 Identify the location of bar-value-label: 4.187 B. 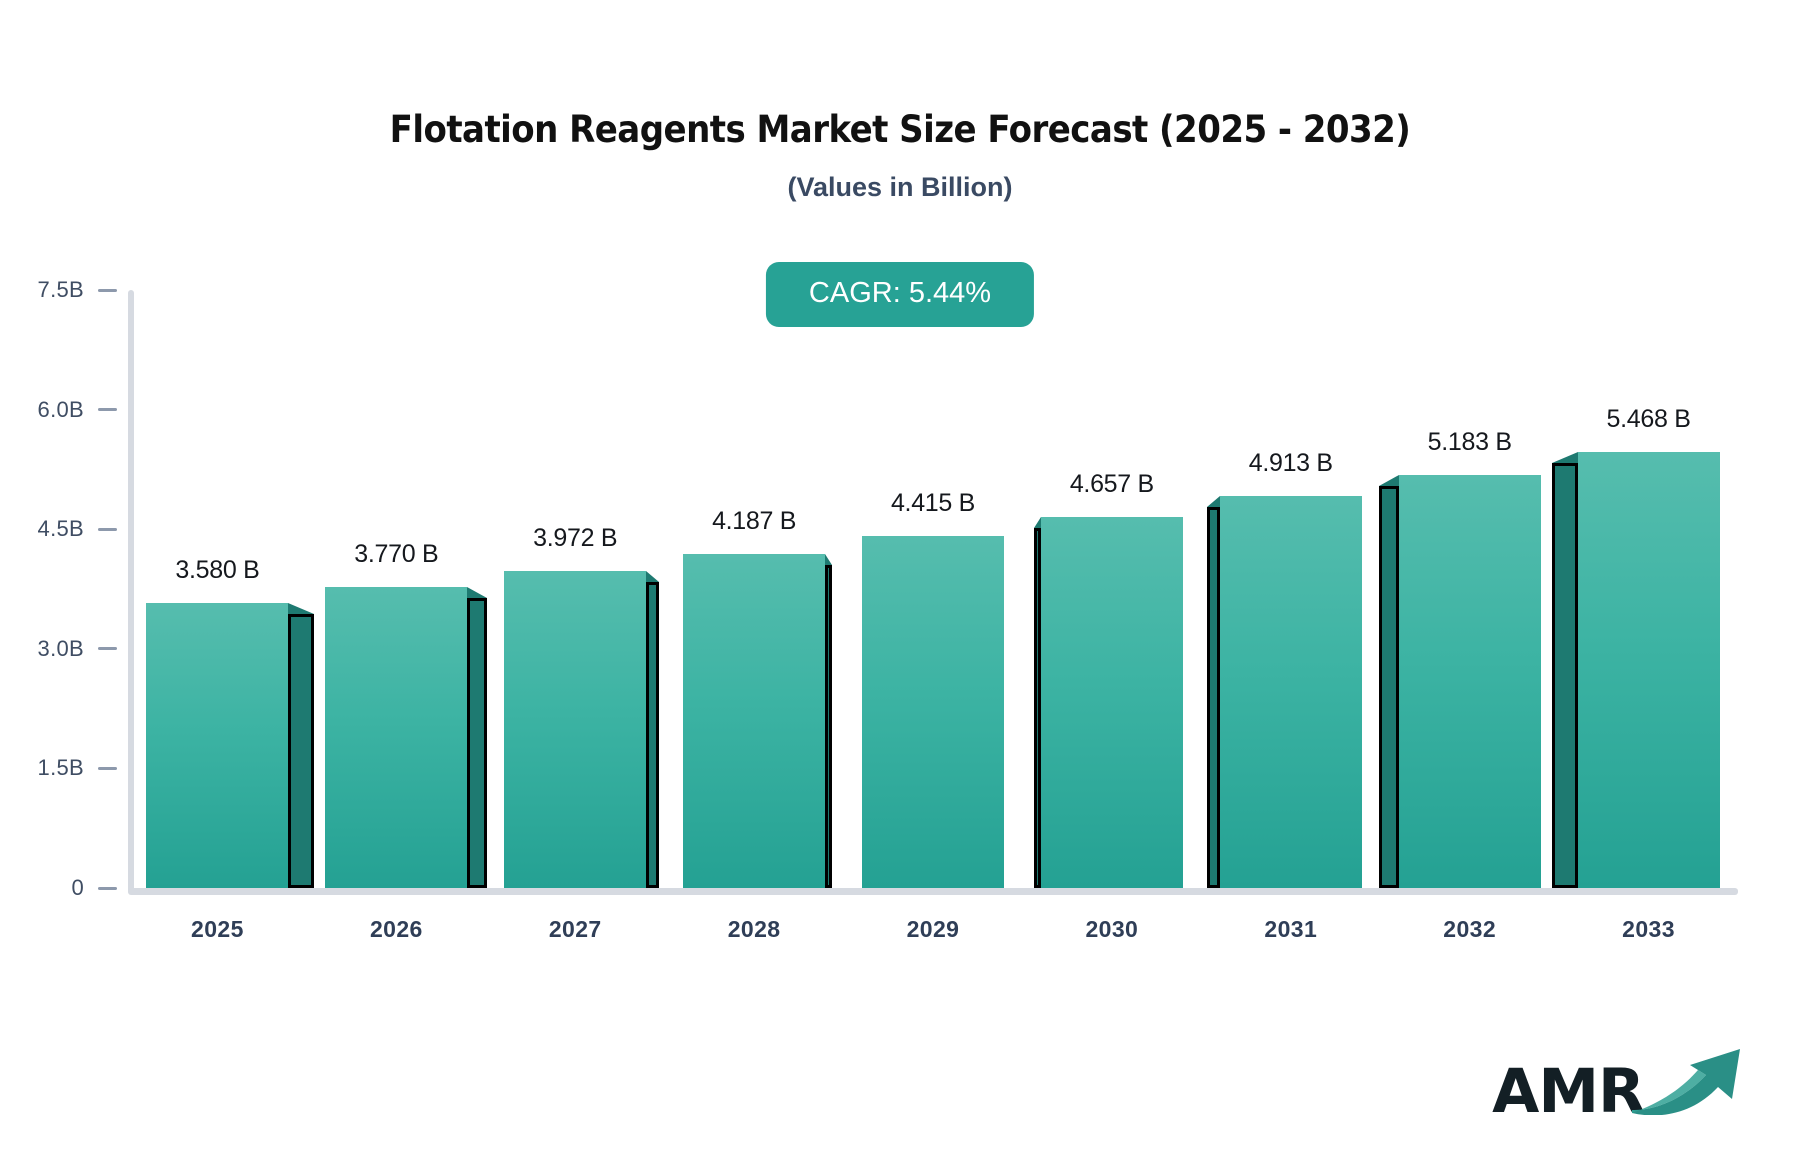
(754, 521).